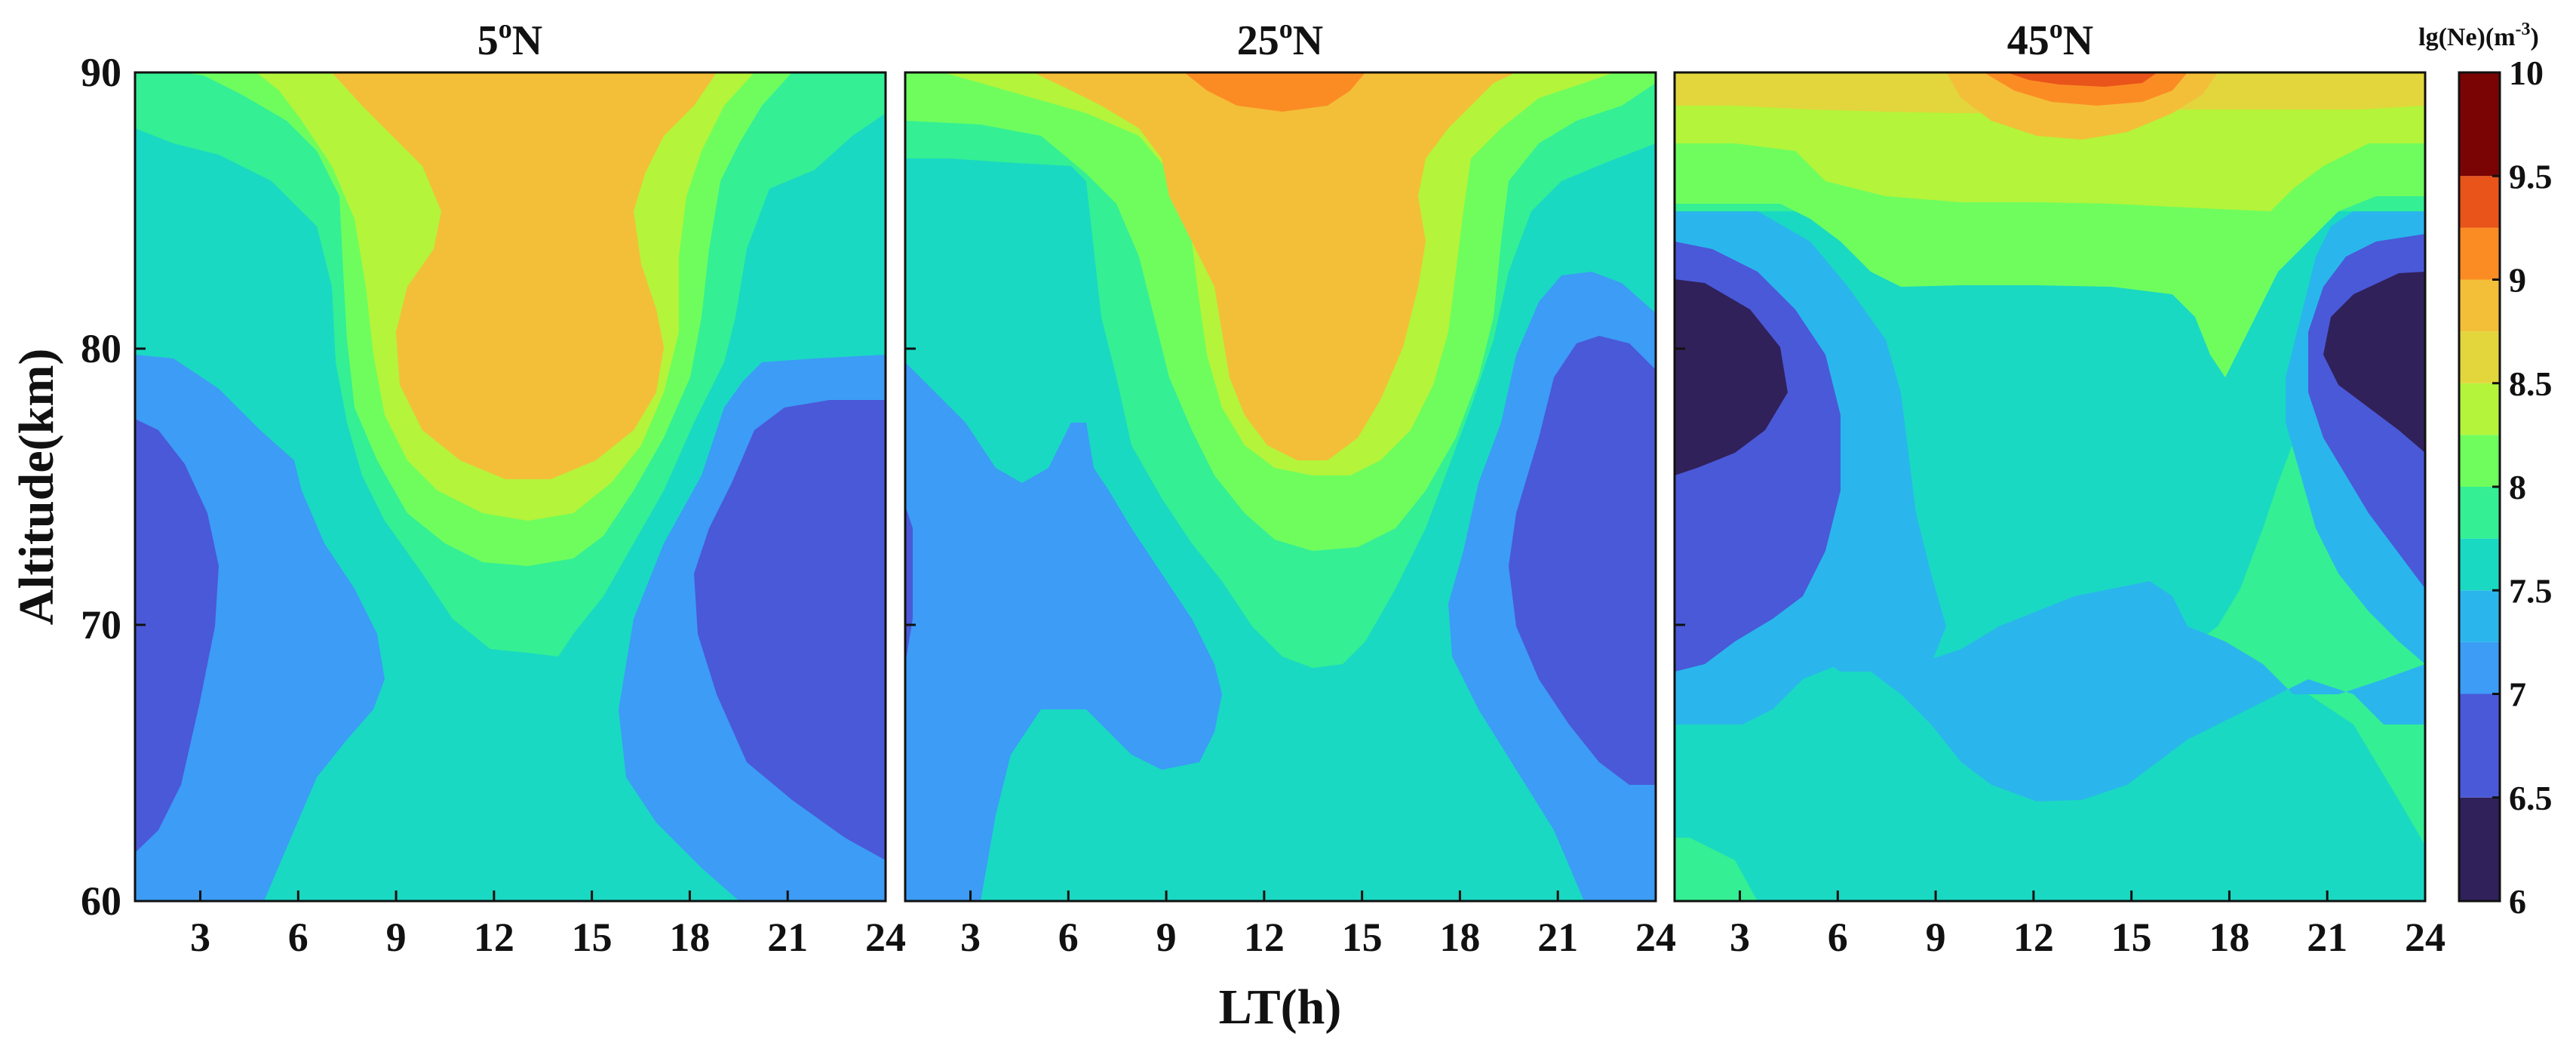 The image size is (2576, 1052). Describe the element at coordinates (2517, 694) in the screenshot. I see `colorbar-tick-label: 7` at that location.